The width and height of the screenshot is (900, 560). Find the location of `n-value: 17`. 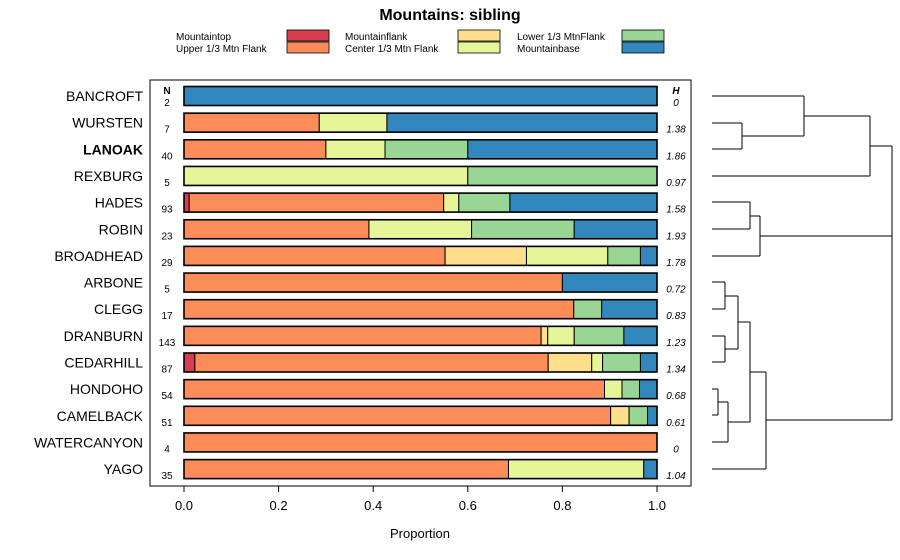

n-value: 17 is located at coordinates (167, 316).